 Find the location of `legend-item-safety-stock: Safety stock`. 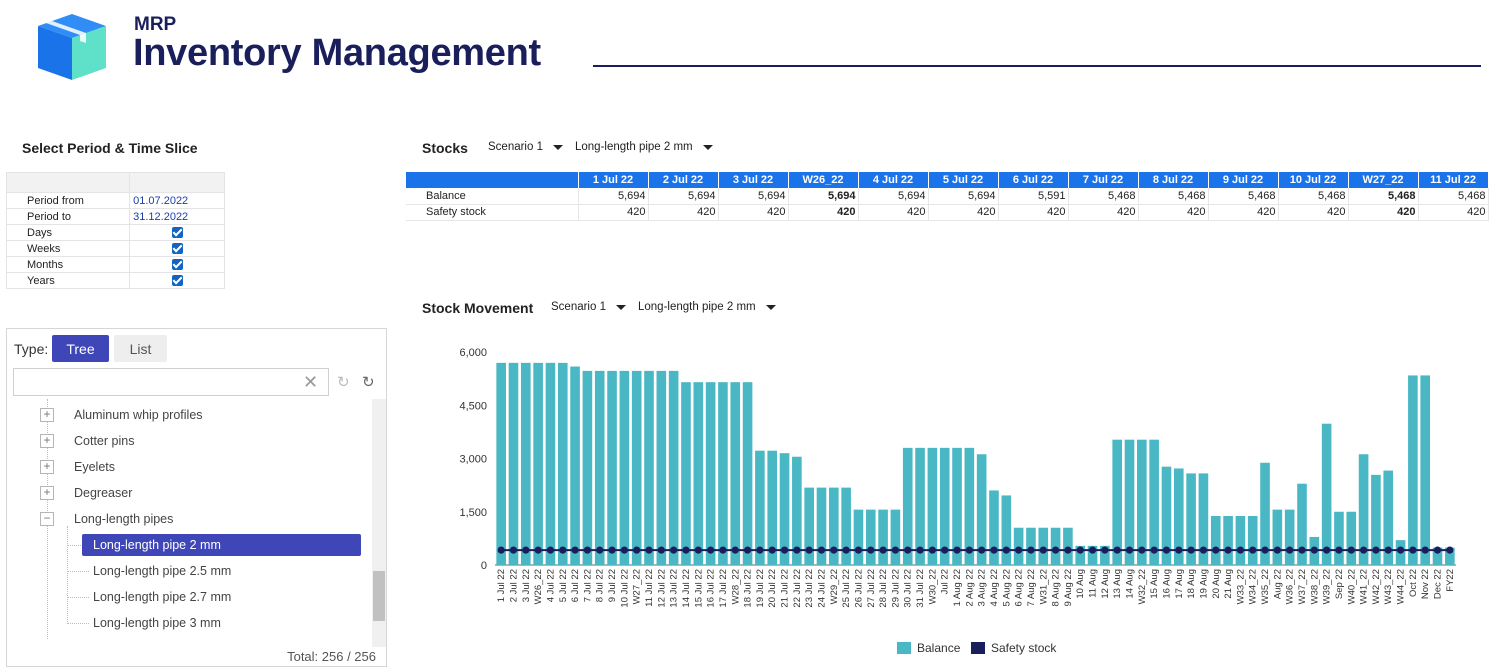

legend-item-safety-stock: Safety stock is located at coordinates (1013, 648).